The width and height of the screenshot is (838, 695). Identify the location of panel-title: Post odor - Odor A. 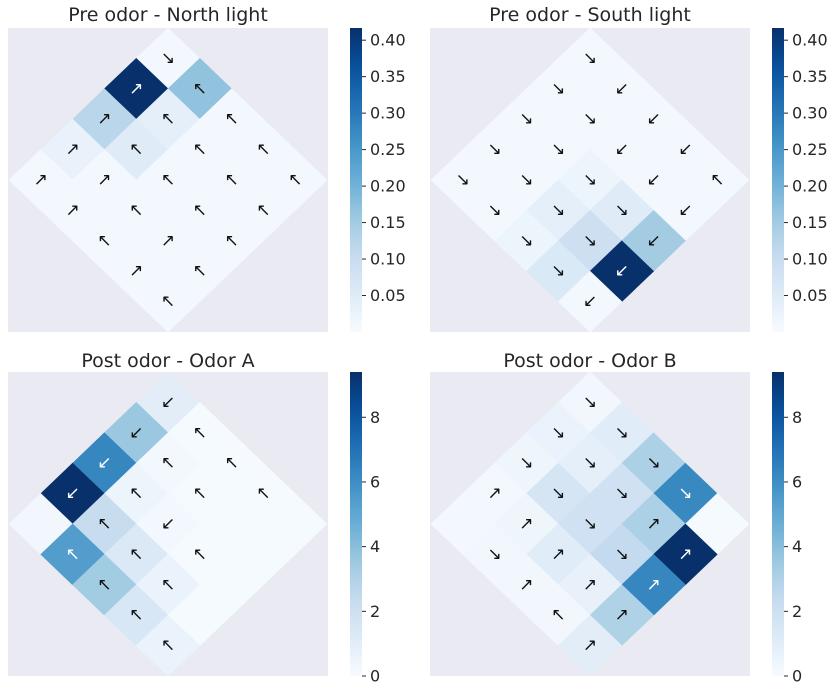
(167, 361).